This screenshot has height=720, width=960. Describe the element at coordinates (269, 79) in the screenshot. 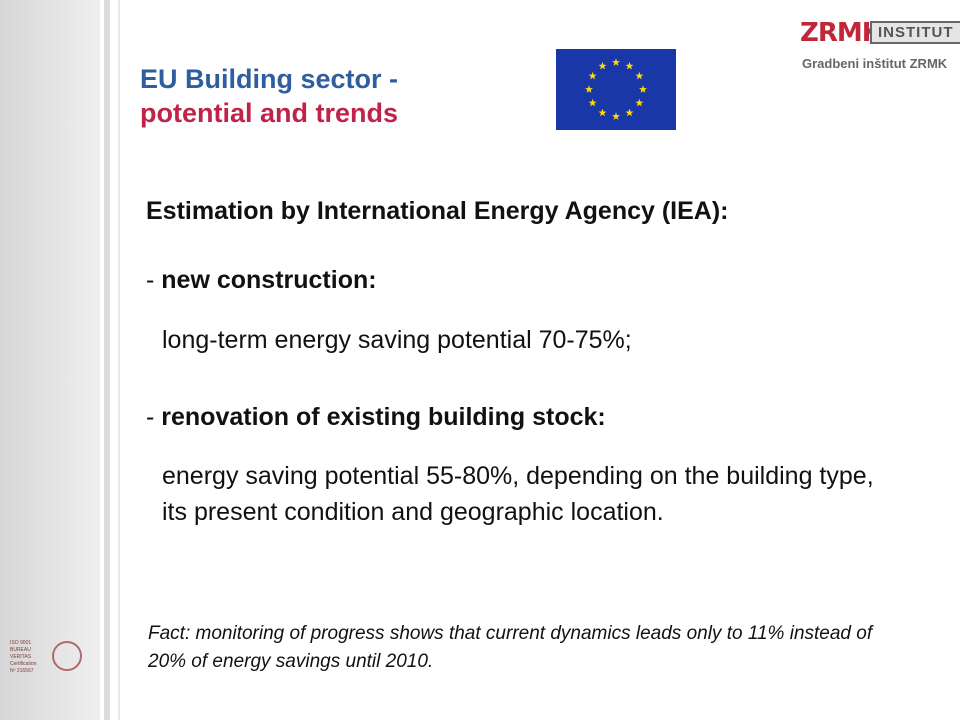

I see `title-line-1: EU Building sector -` at that location.